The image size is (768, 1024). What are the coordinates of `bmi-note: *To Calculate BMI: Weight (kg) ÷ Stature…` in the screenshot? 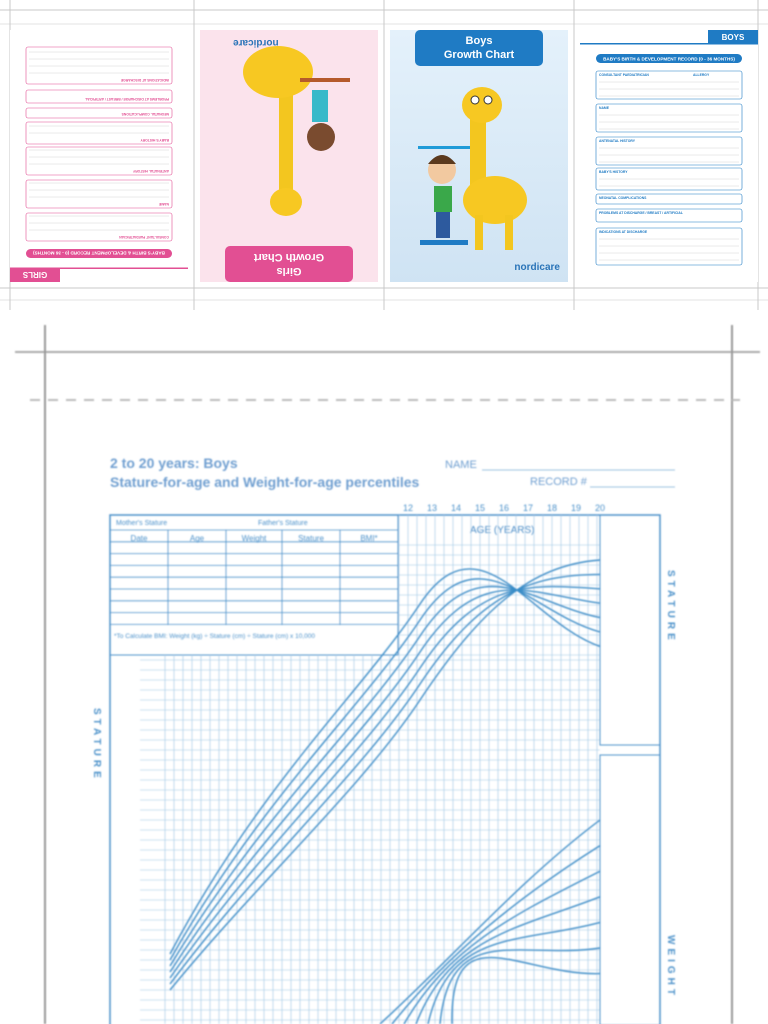 It's located at (214, 636).